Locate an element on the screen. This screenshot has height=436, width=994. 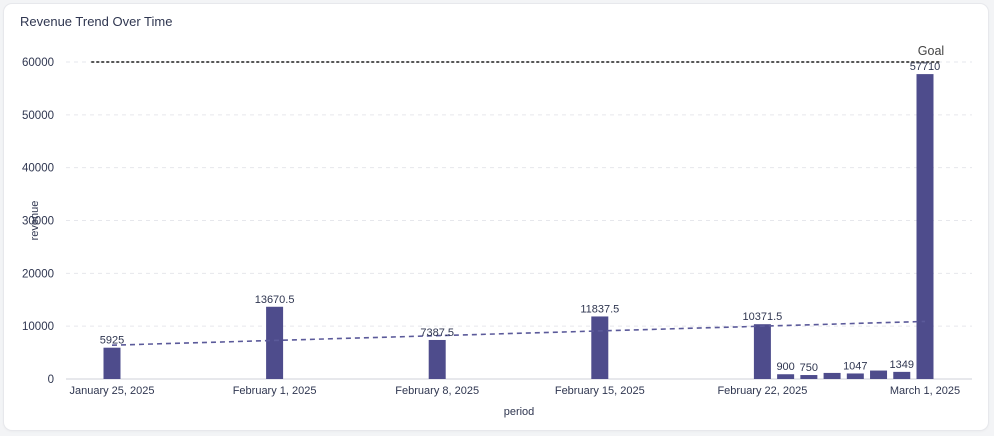
y-tick-label: 20000 is located at coordinates (38, 274).